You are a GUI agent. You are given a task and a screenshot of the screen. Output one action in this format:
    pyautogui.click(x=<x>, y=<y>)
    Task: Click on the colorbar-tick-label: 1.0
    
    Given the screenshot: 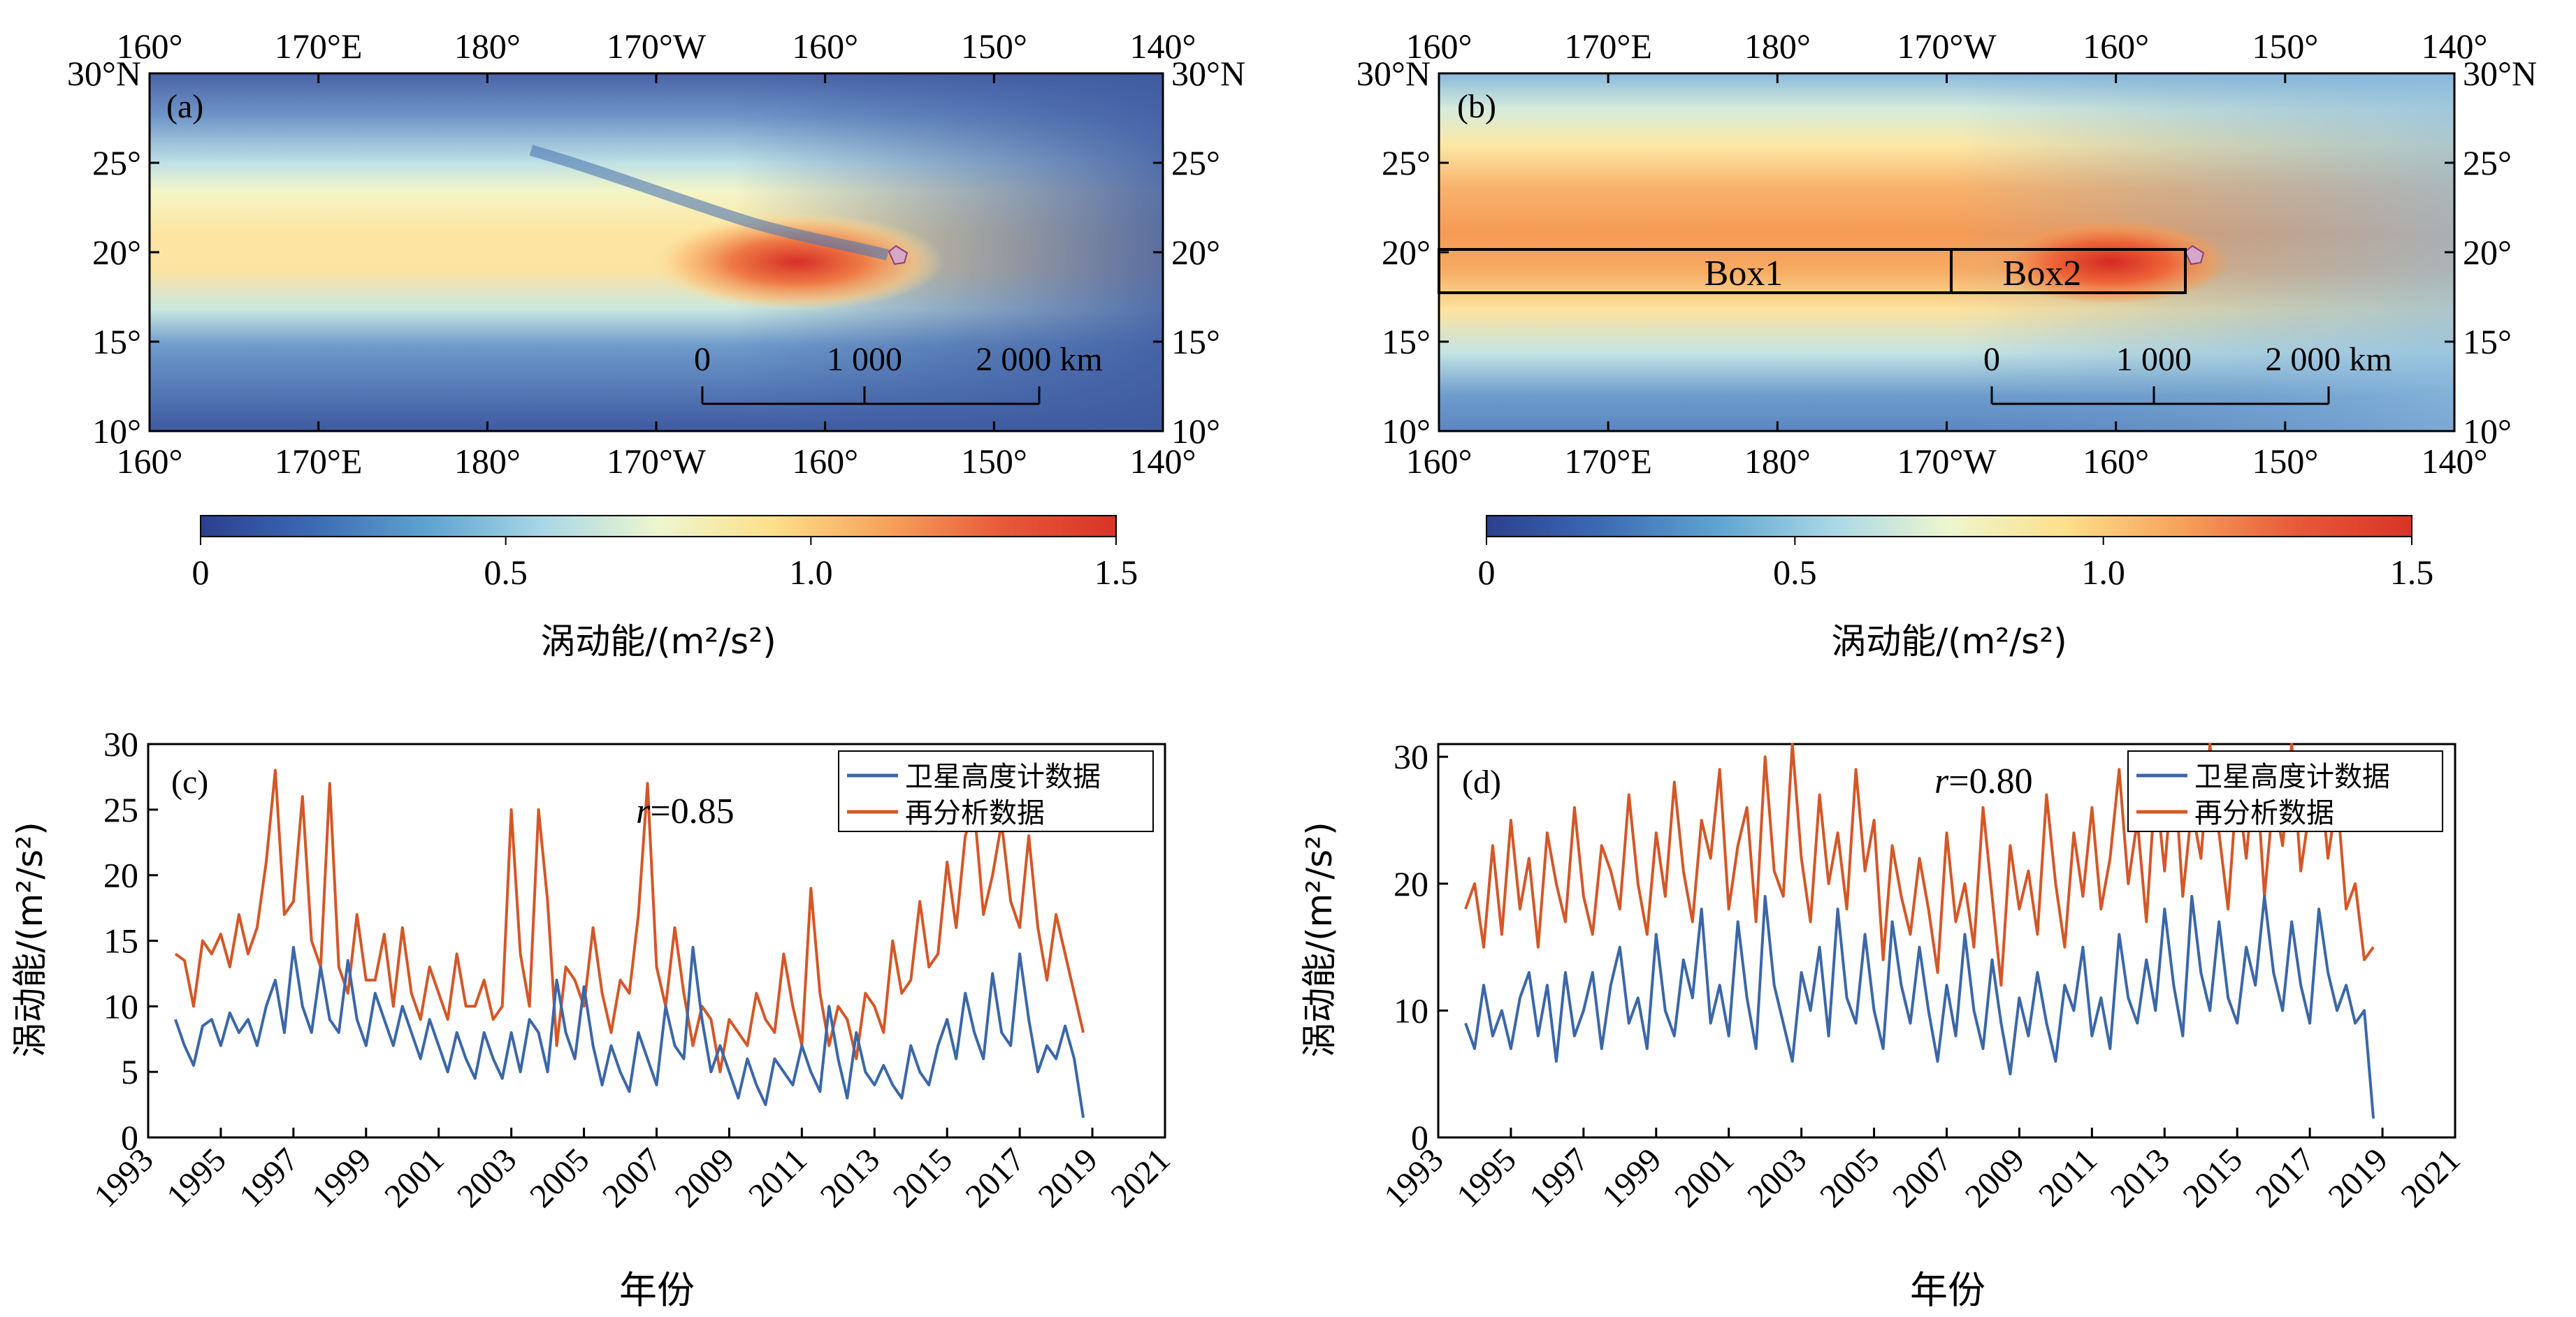 What is the action you would take?
    pyautogui.click(x=2103, y=572)
    